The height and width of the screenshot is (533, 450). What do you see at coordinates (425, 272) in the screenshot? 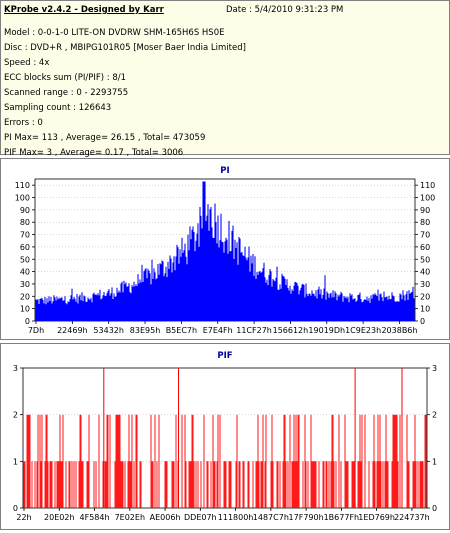
I see `pi-ytick-label-right: 40` at bounding box center [425, 272].